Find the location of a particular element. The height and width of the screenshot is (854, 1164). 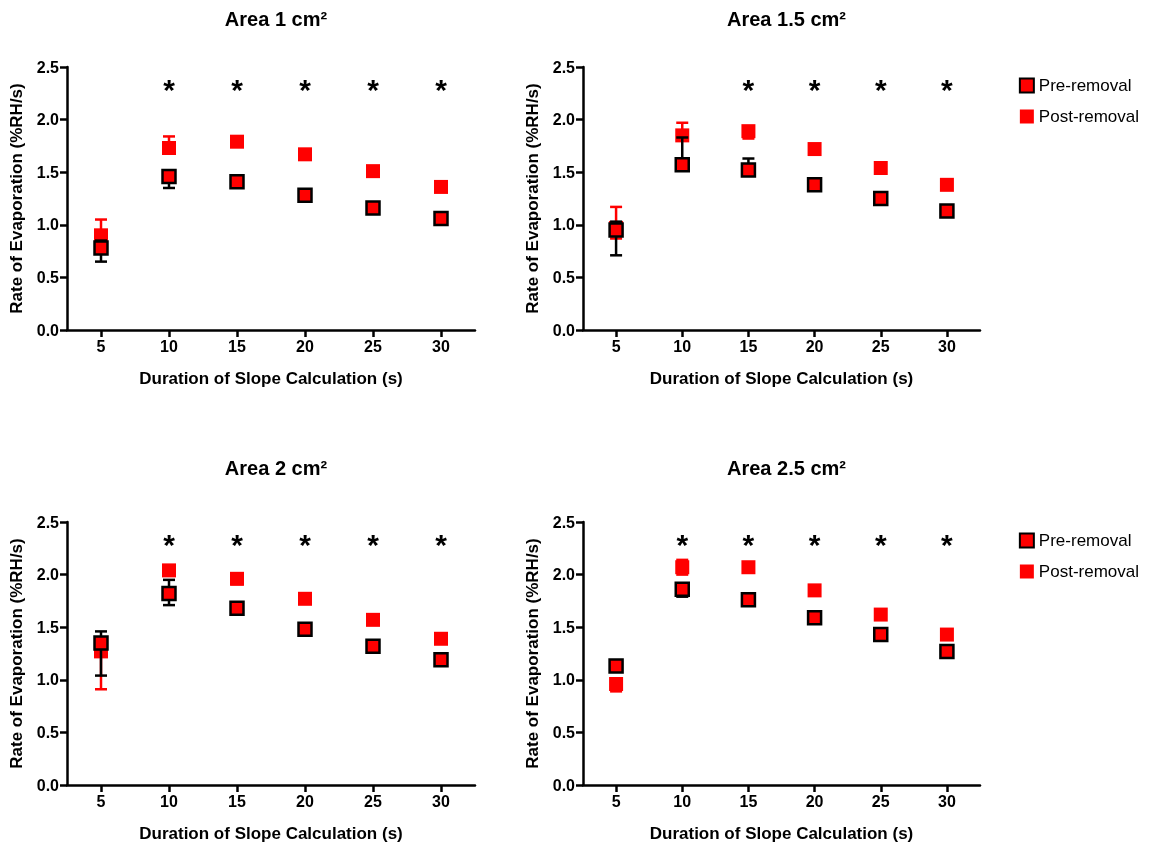

chart-title: Area 1.5 cm² is located at coordinates (787, 19).